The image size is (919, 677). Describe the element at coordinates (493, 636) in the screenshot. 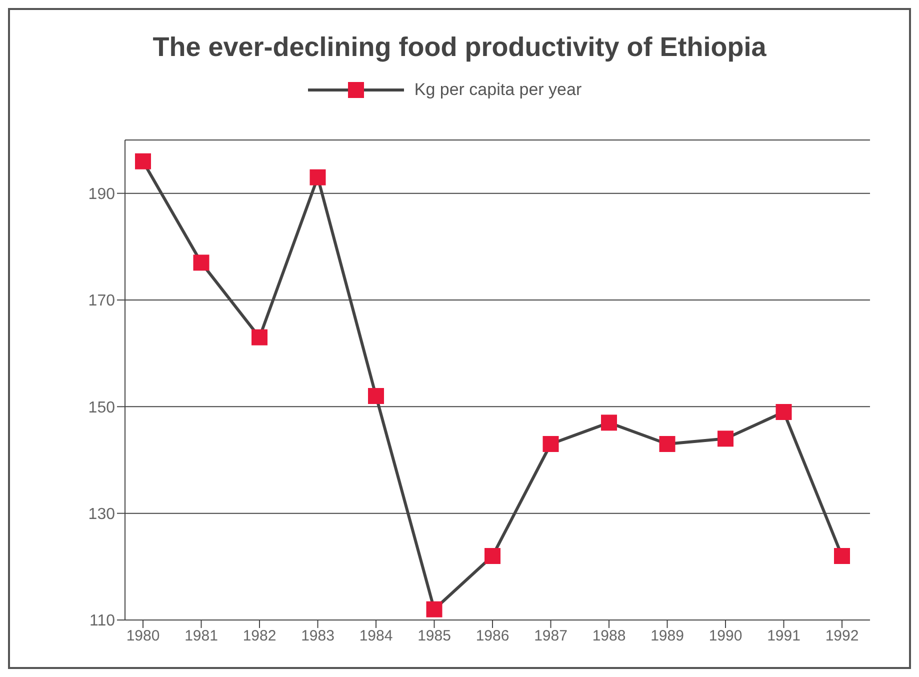

I see `x-tick-label: 1986` at that location.